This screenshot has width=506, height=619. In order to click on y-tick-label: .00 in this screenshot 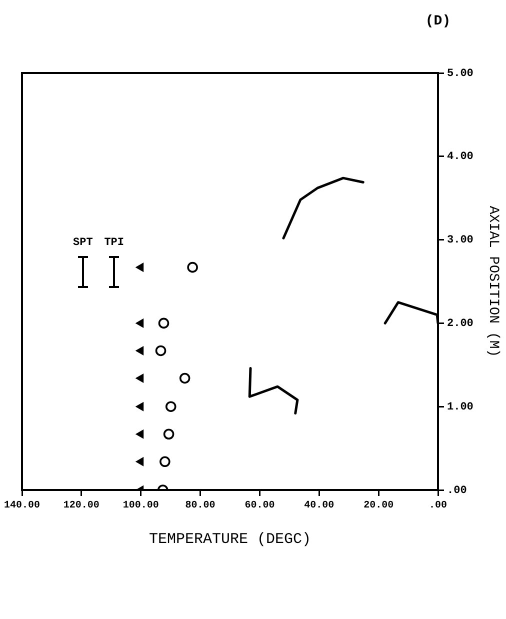, I will do `click(457, 490)`.